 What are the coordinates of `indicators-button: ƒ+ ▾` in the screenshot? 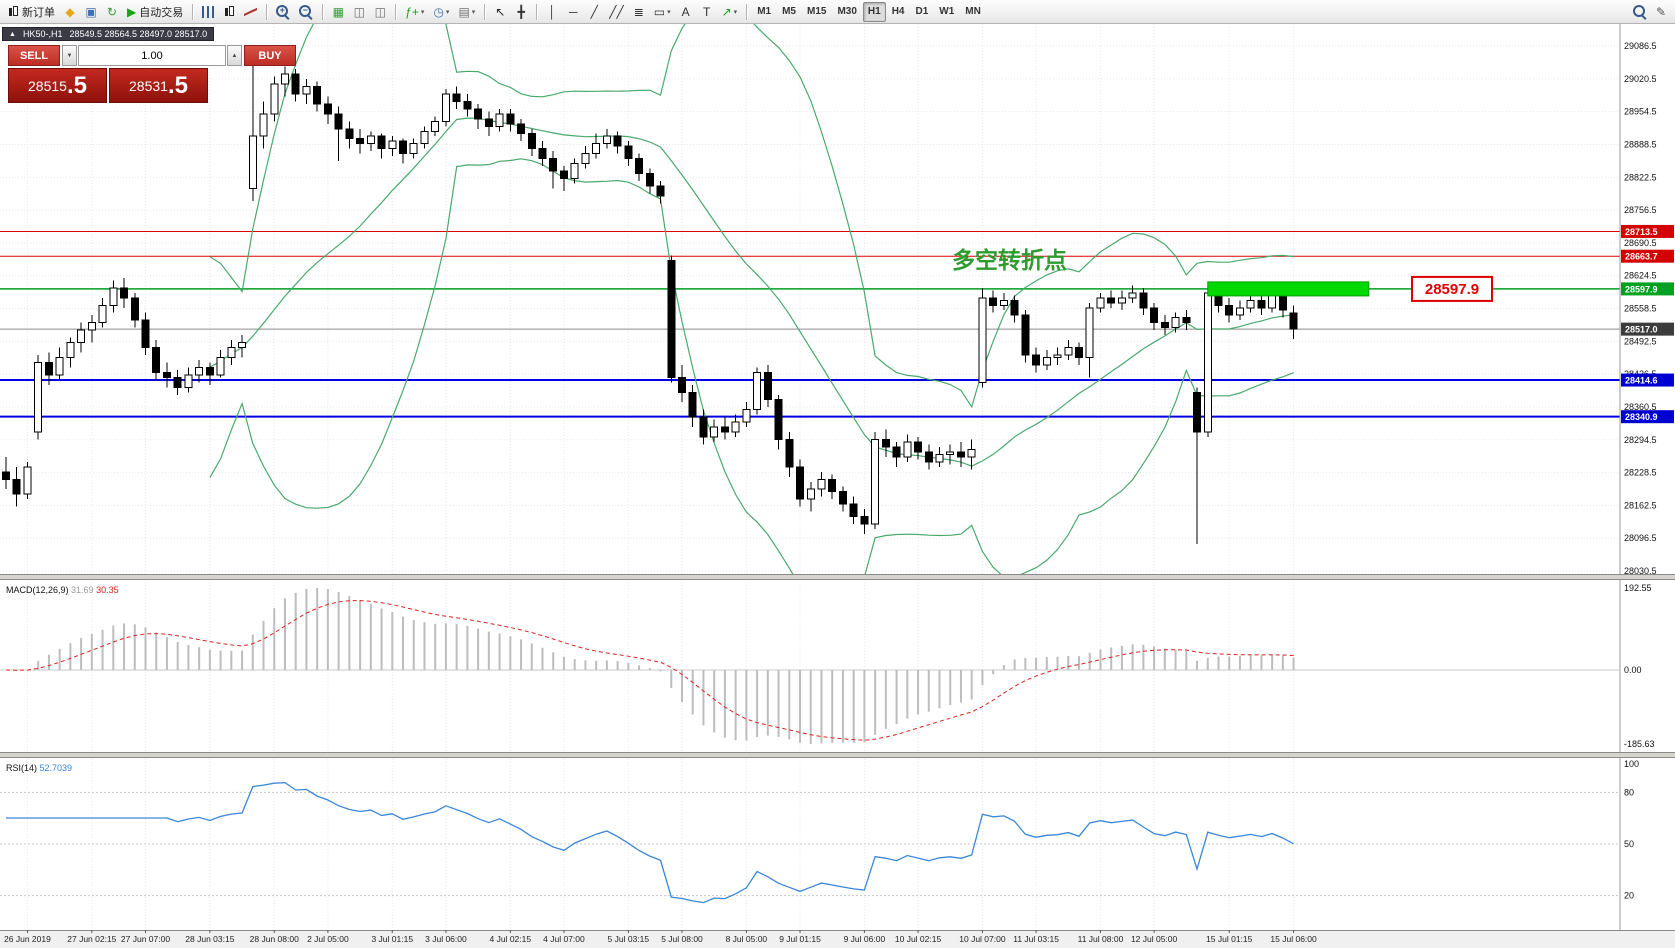 It's located at (414, 12).